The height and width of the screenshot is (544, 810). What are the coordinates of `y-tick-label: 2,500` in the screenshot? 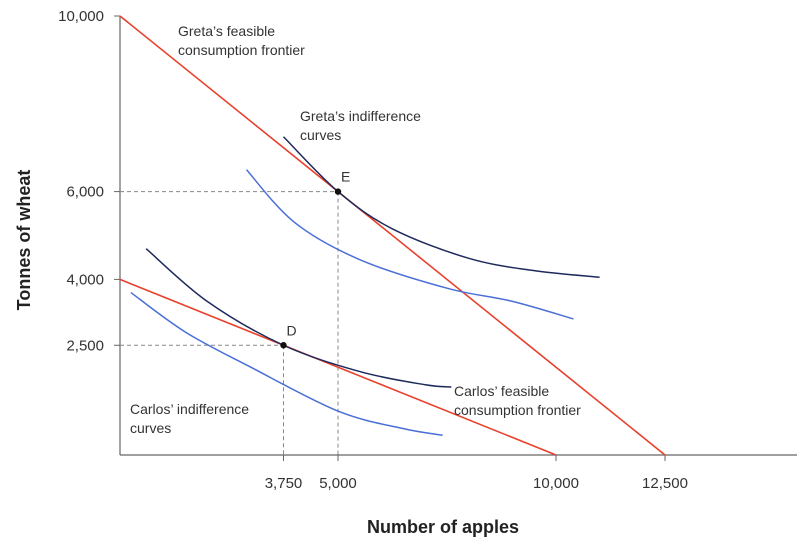 It's located at (85, 345).